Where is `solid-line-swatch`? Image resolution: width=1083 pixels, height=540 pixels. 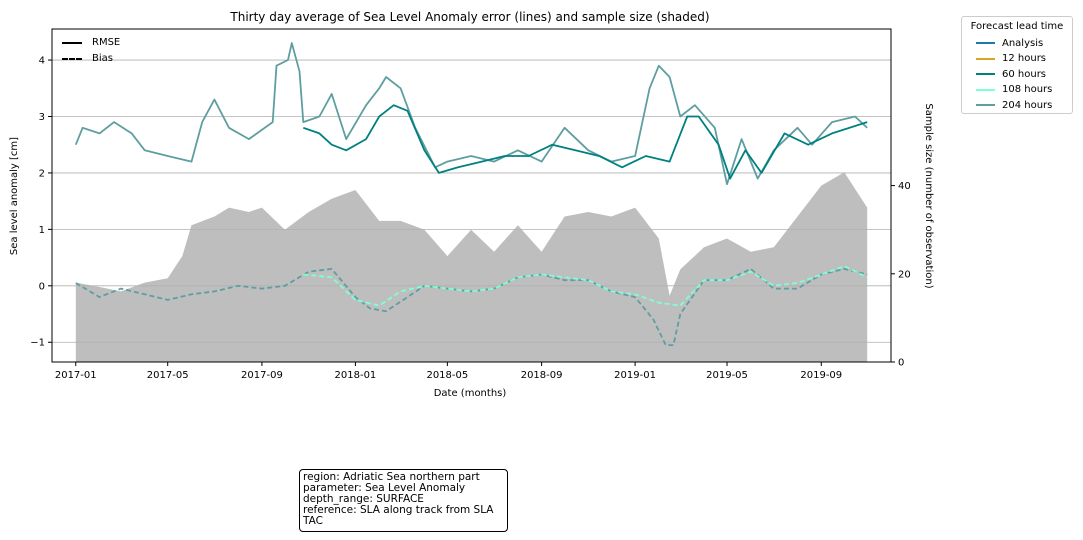 solid-line-swatch is located at coordinates (72, 43).